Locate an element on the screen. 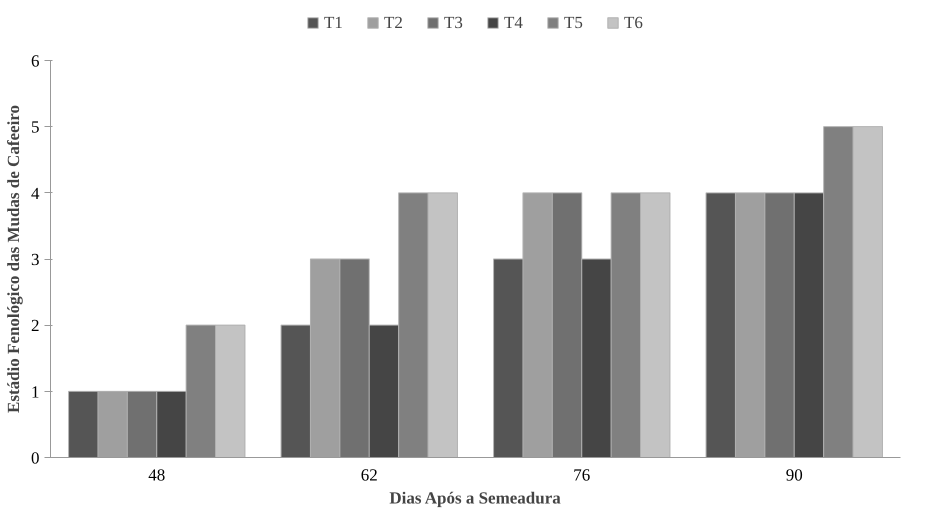 The image size is (925, 519). x-tick-label: 48 is located at coordinates (157, 475).